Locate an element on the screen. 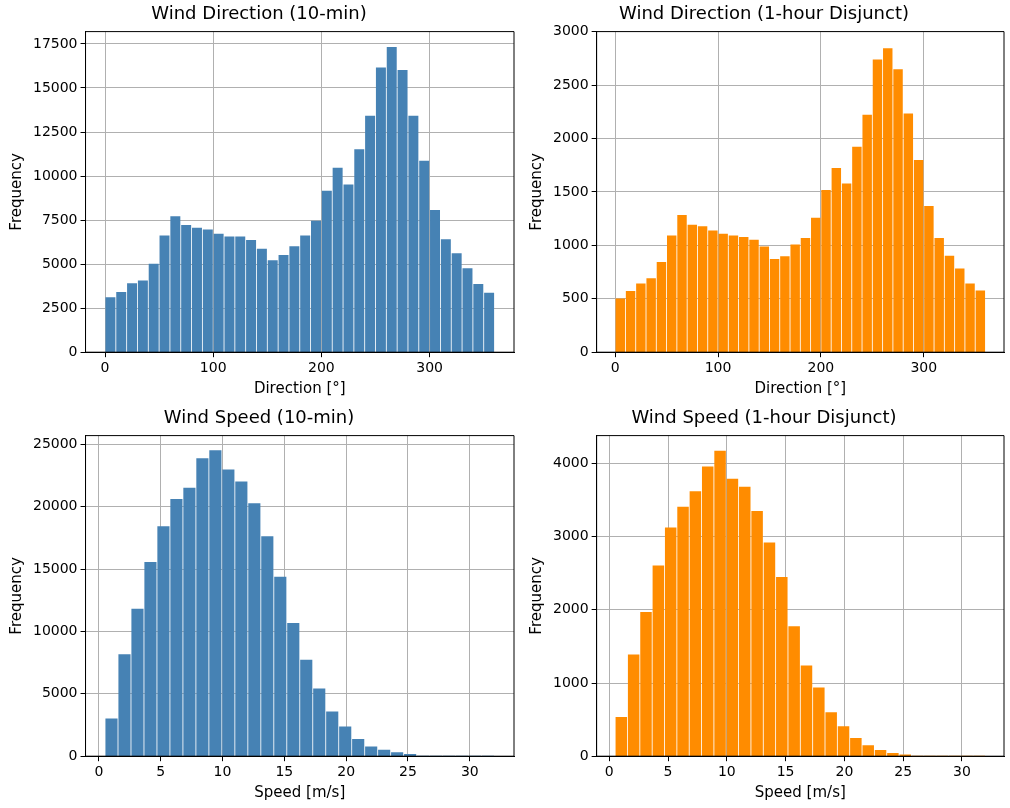 This screenshot has height=808, width=1010. y-tick-label: 20000 is located at coordinates (55, 505).